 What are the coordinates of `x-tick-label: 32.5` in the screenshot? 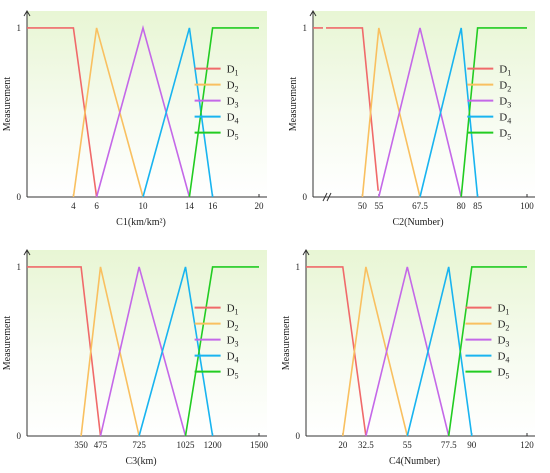 It's located at (366, 445).